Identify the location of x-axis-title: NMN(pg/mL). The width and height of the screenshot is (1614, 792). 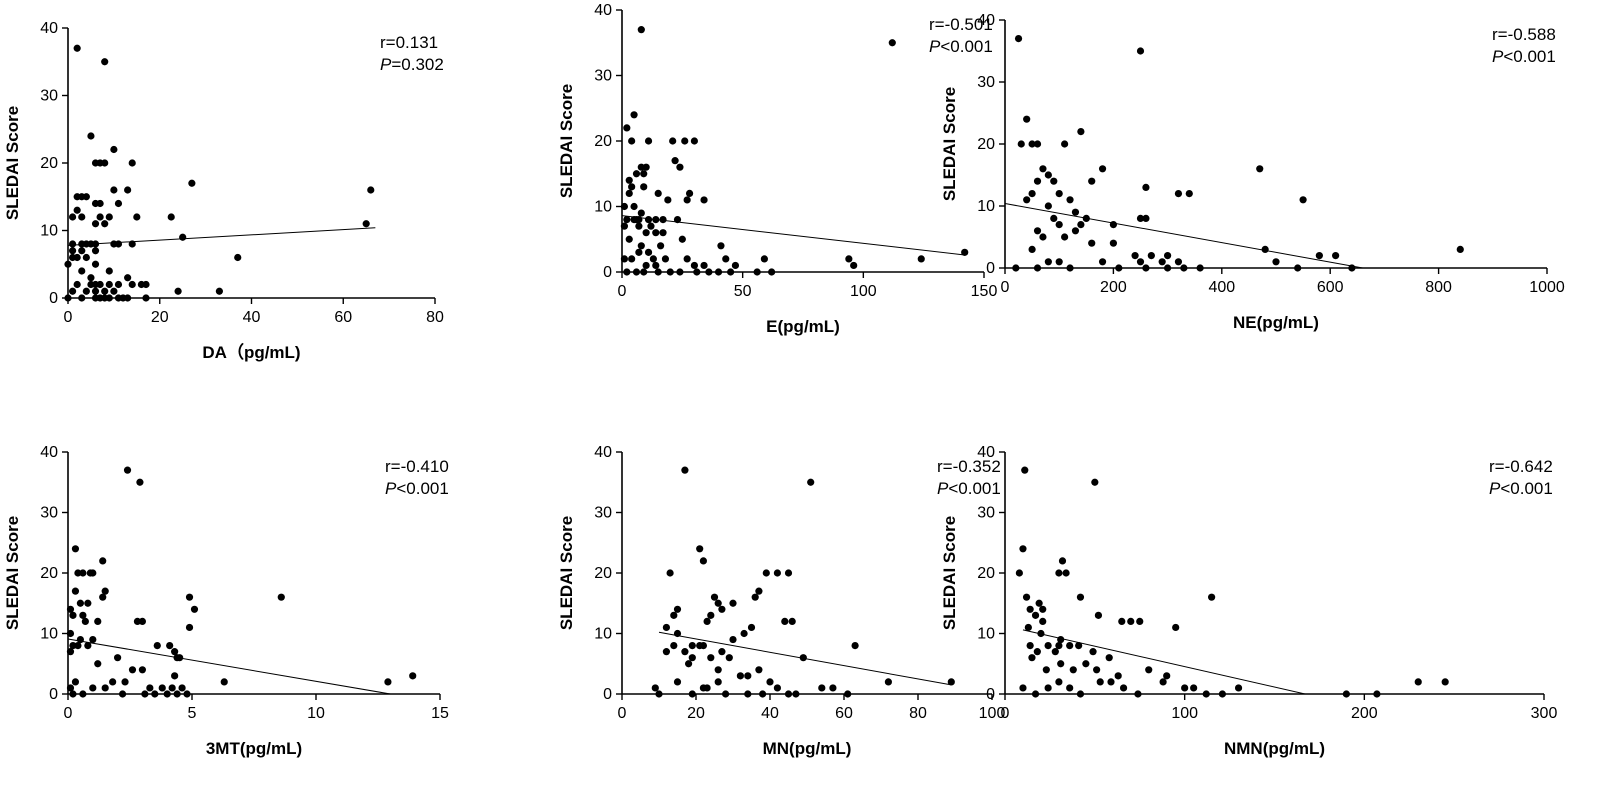
(1274, 748).